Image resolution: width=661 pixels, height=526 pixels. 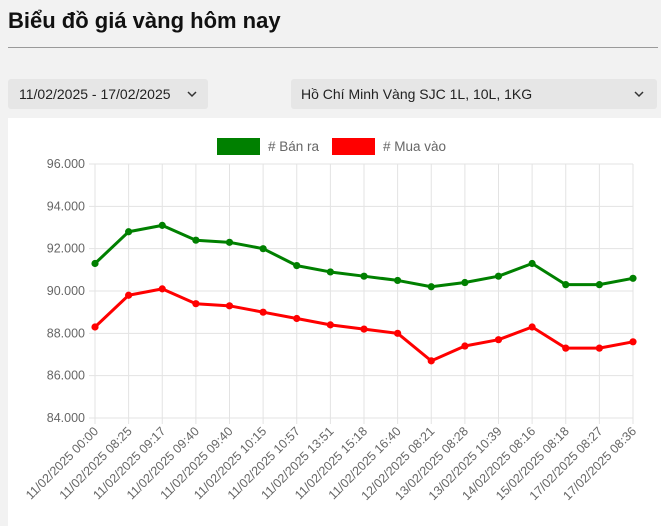 I want to click on y-tick-label: 90.000, so click(x=66, y=291).